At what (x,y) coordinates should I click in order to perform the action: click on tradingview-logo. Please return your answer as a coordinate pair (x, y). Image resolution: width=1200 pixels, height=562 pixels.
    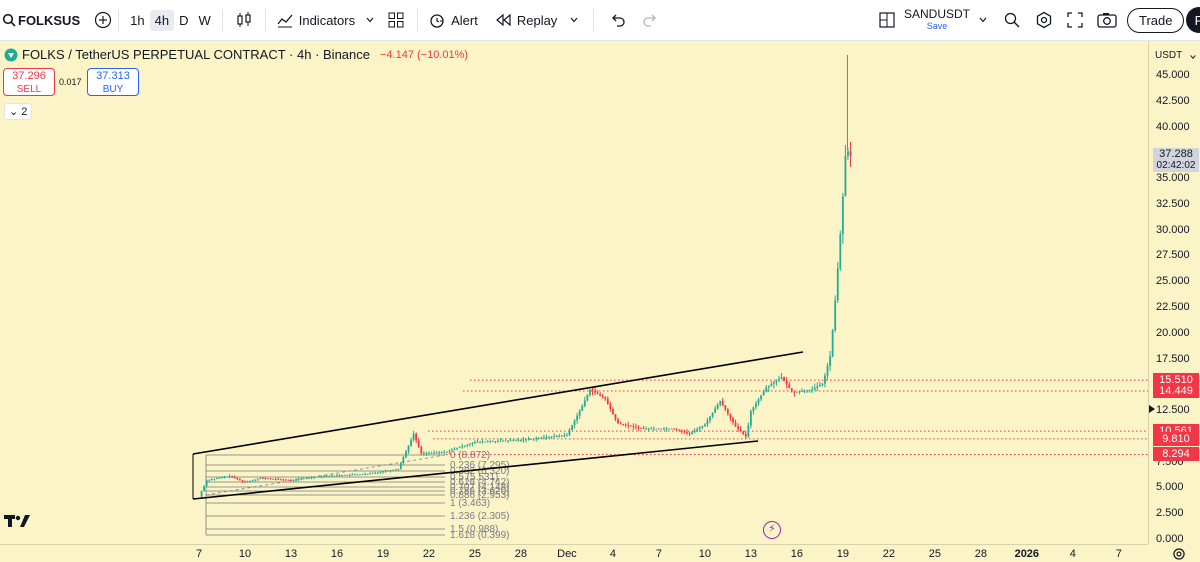
    Looking at the image, I should click on (18, 523).